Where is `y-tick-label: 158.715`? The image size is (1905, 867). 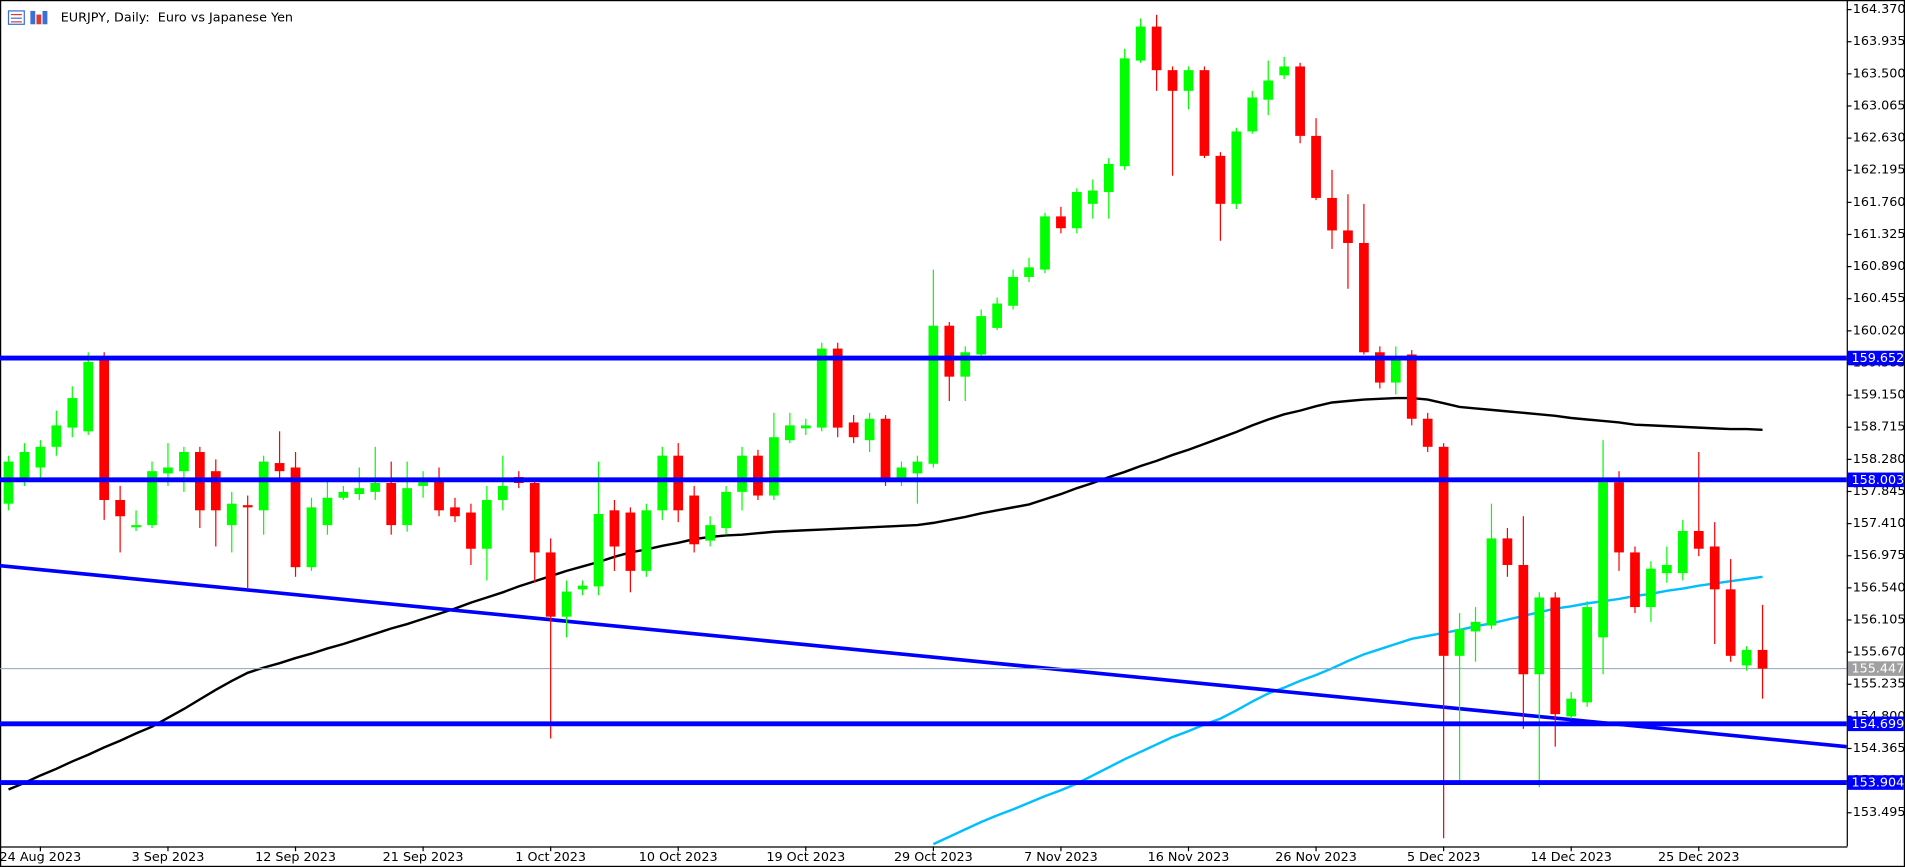
y-tick-label: 158.715 is located at coordinates (1879, 427).